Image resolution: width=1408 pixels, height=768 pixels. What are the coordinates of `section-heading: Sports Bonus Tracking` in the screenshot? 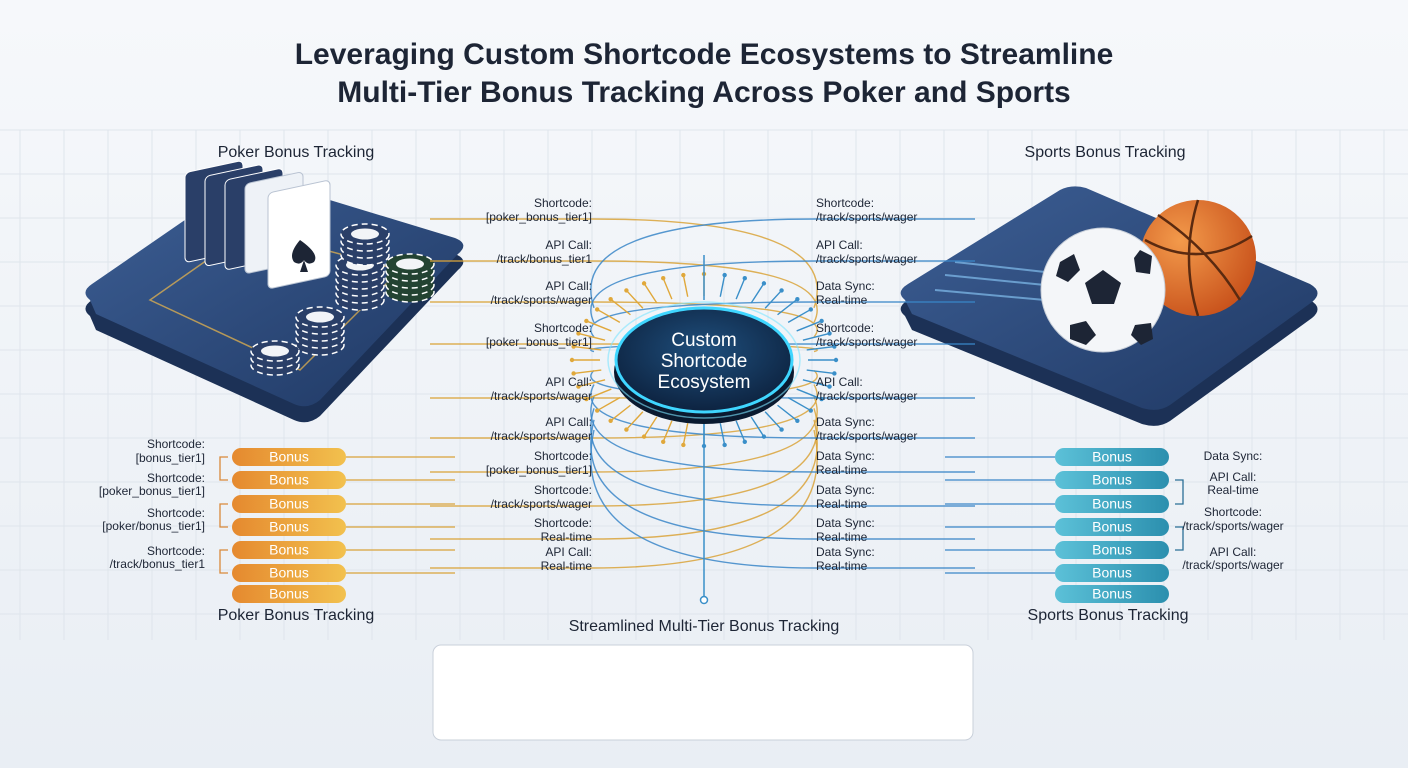 It's located at (1105, 152).